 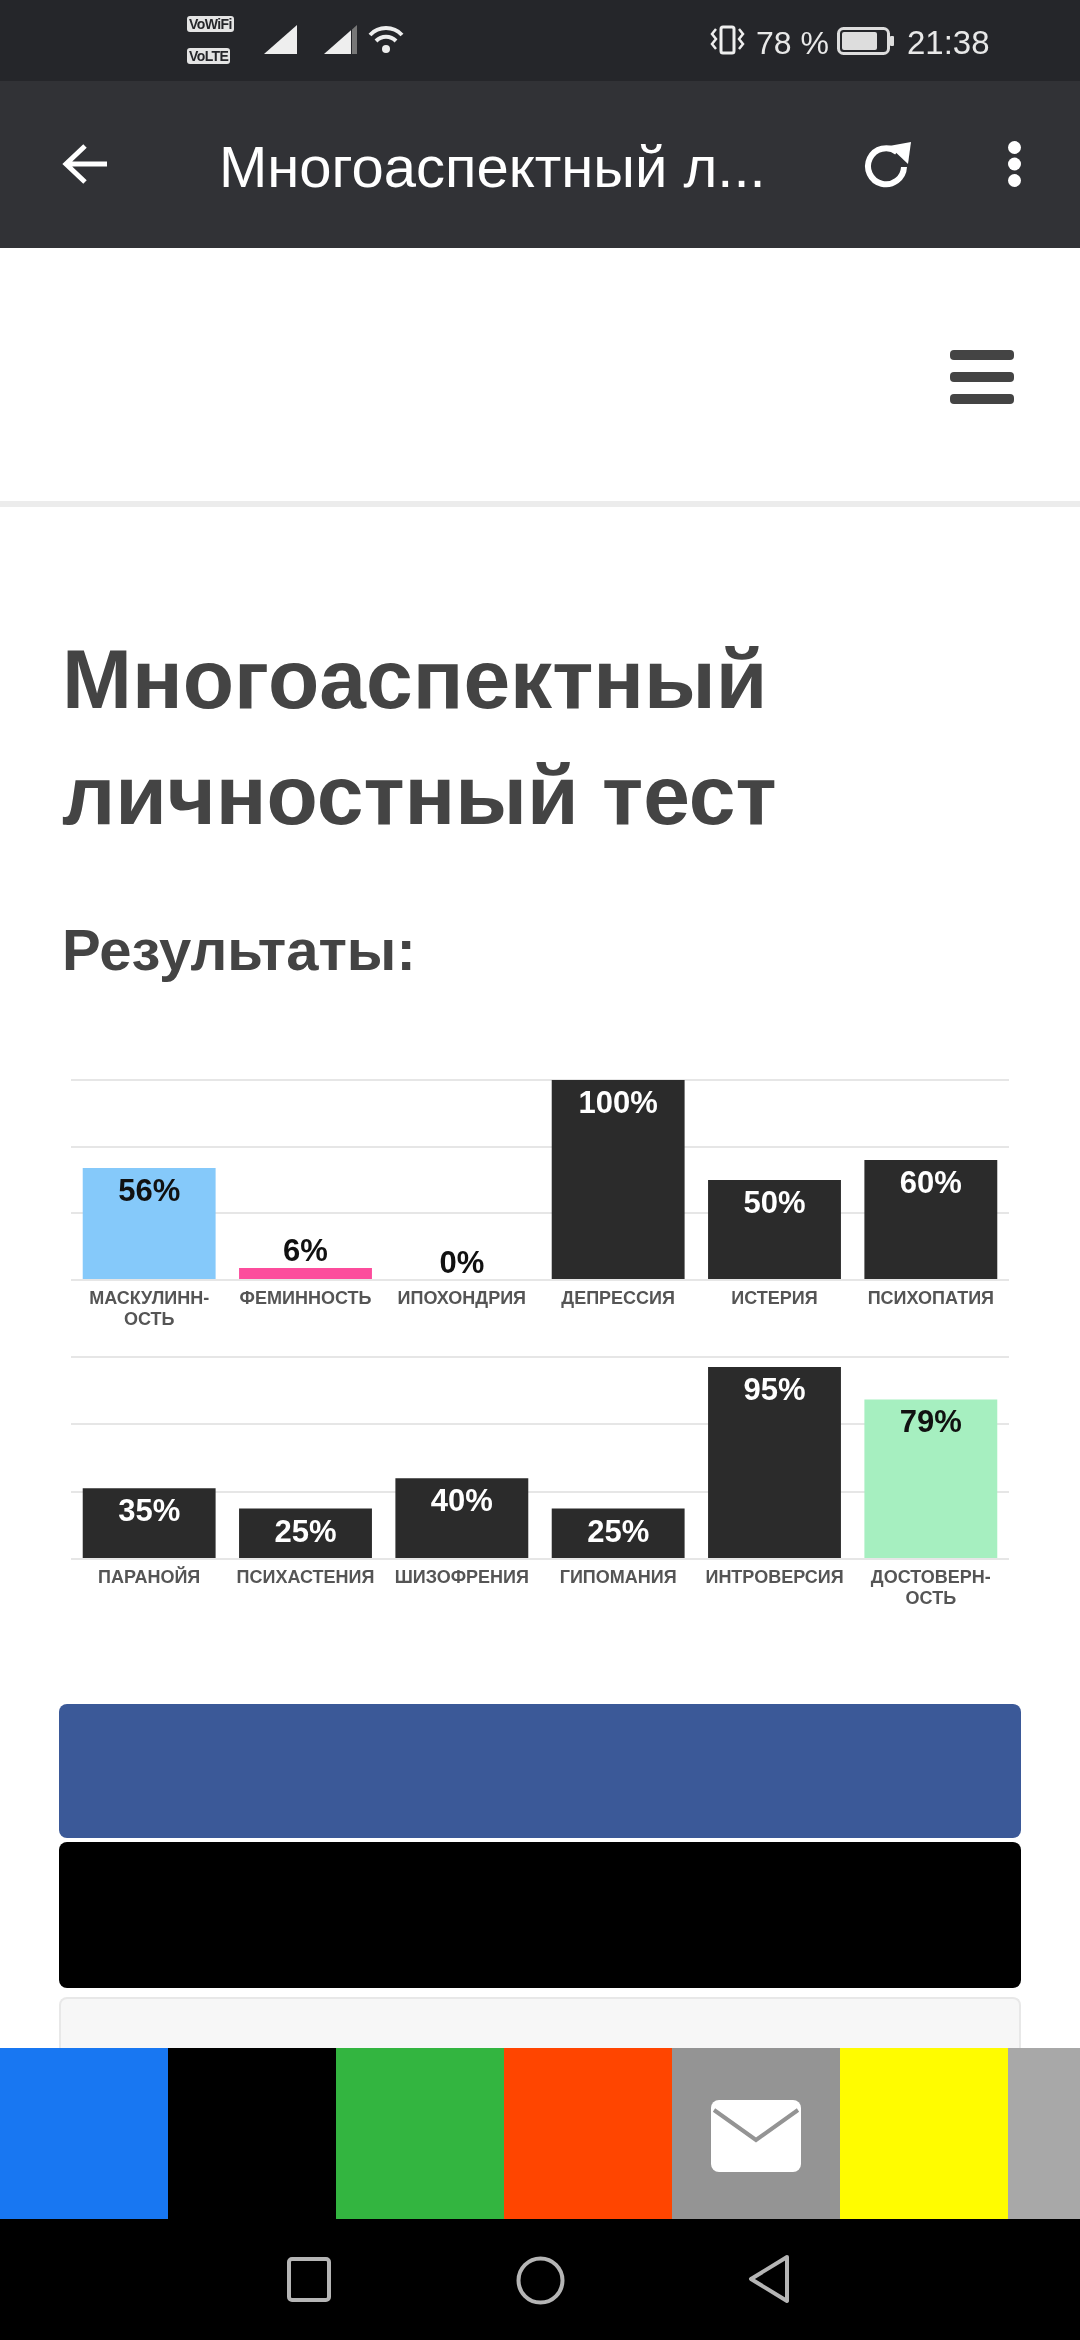 What do you see at coordinates (774, 1576) in the screenshot?
I see `x-tick-label: ИНТРОВЕРСИЯ` at bounding box center [774, 1576].